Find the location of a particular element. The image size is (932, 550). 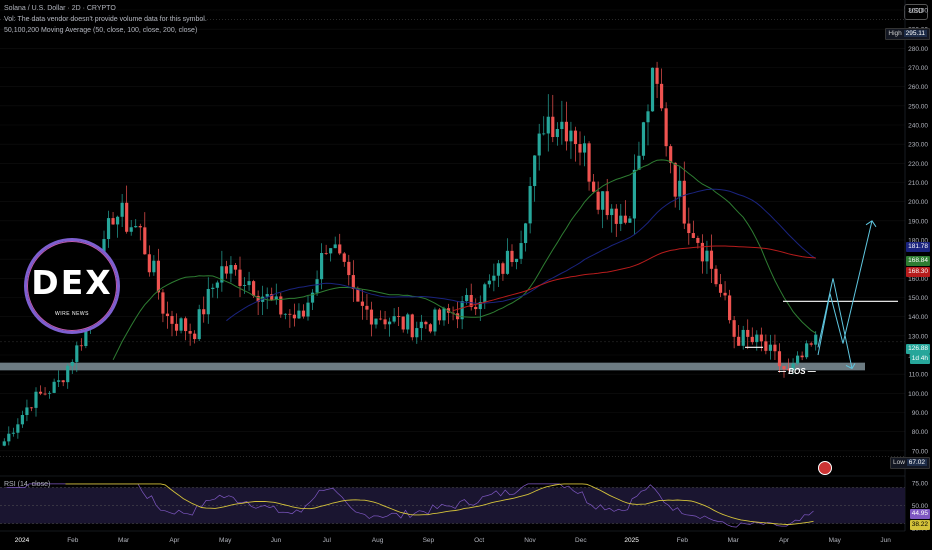

rsi-tick-label: 50.00 is located at coordinates (920, 506).